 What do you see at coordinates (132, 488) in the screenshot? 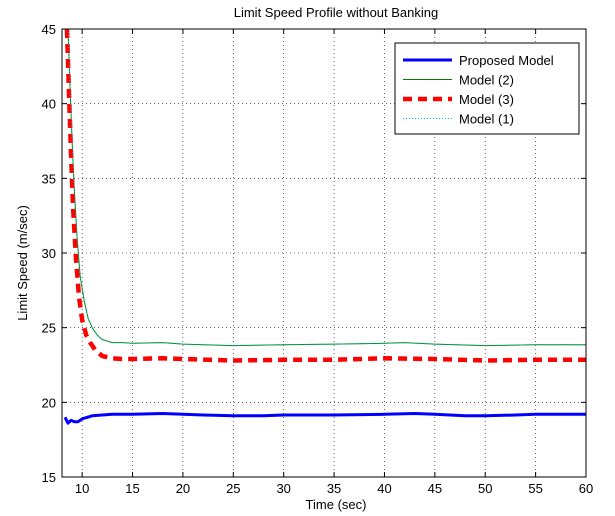
I see `x-tick-label: 15` at bounding box center [132, 488].